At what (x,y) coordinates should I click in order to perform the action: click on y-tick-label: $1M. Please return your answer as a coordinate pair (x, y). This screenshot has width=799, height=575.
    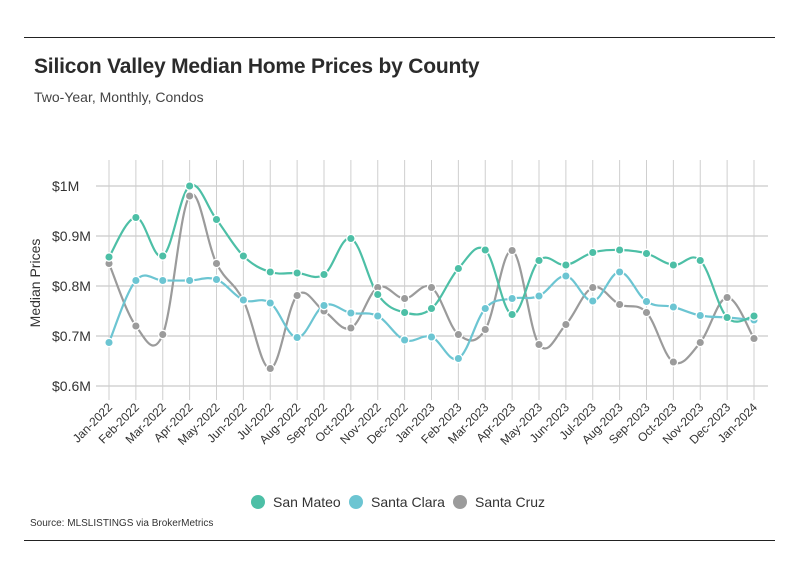
    Looking at the image, I should click on (65, 186).